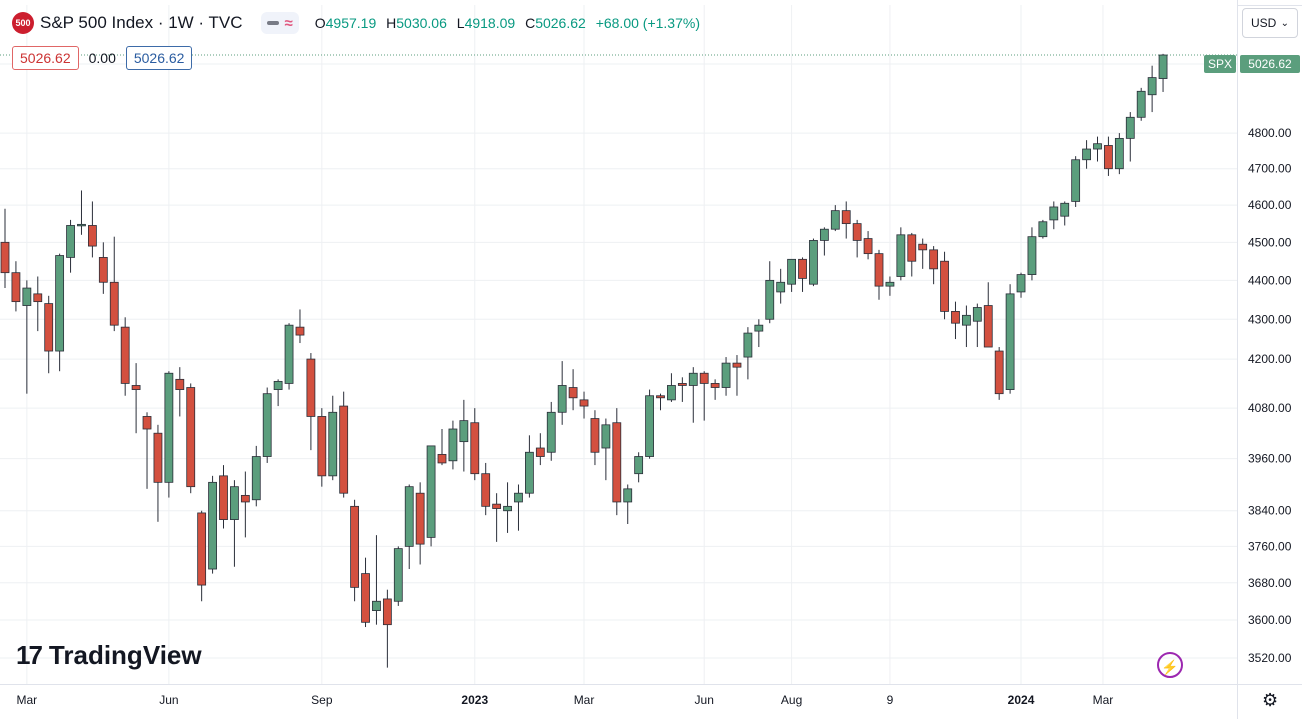  I want to click on buy-button: 5026.62, so click(159, 58).